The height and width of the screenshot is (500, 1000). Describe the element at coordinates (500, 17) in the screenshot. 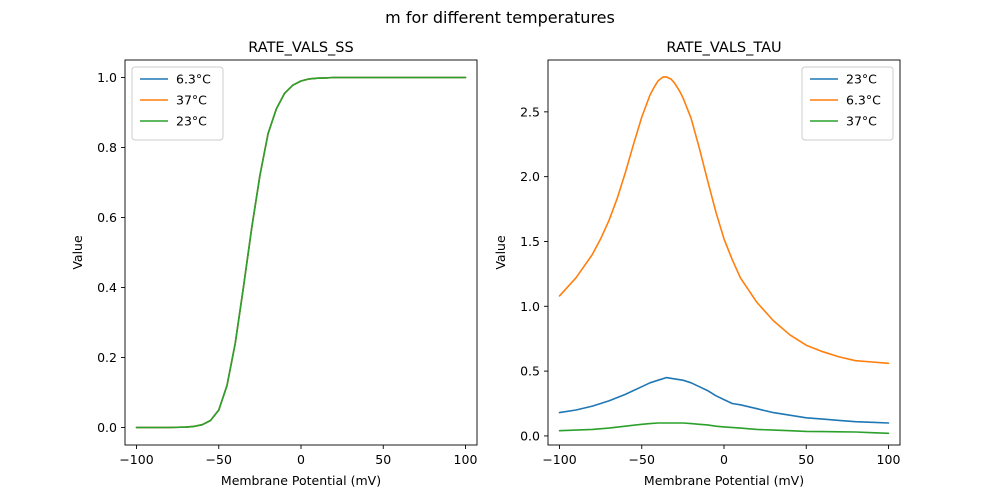

I see `figure-suptitle: m for different temperatures` at that location.